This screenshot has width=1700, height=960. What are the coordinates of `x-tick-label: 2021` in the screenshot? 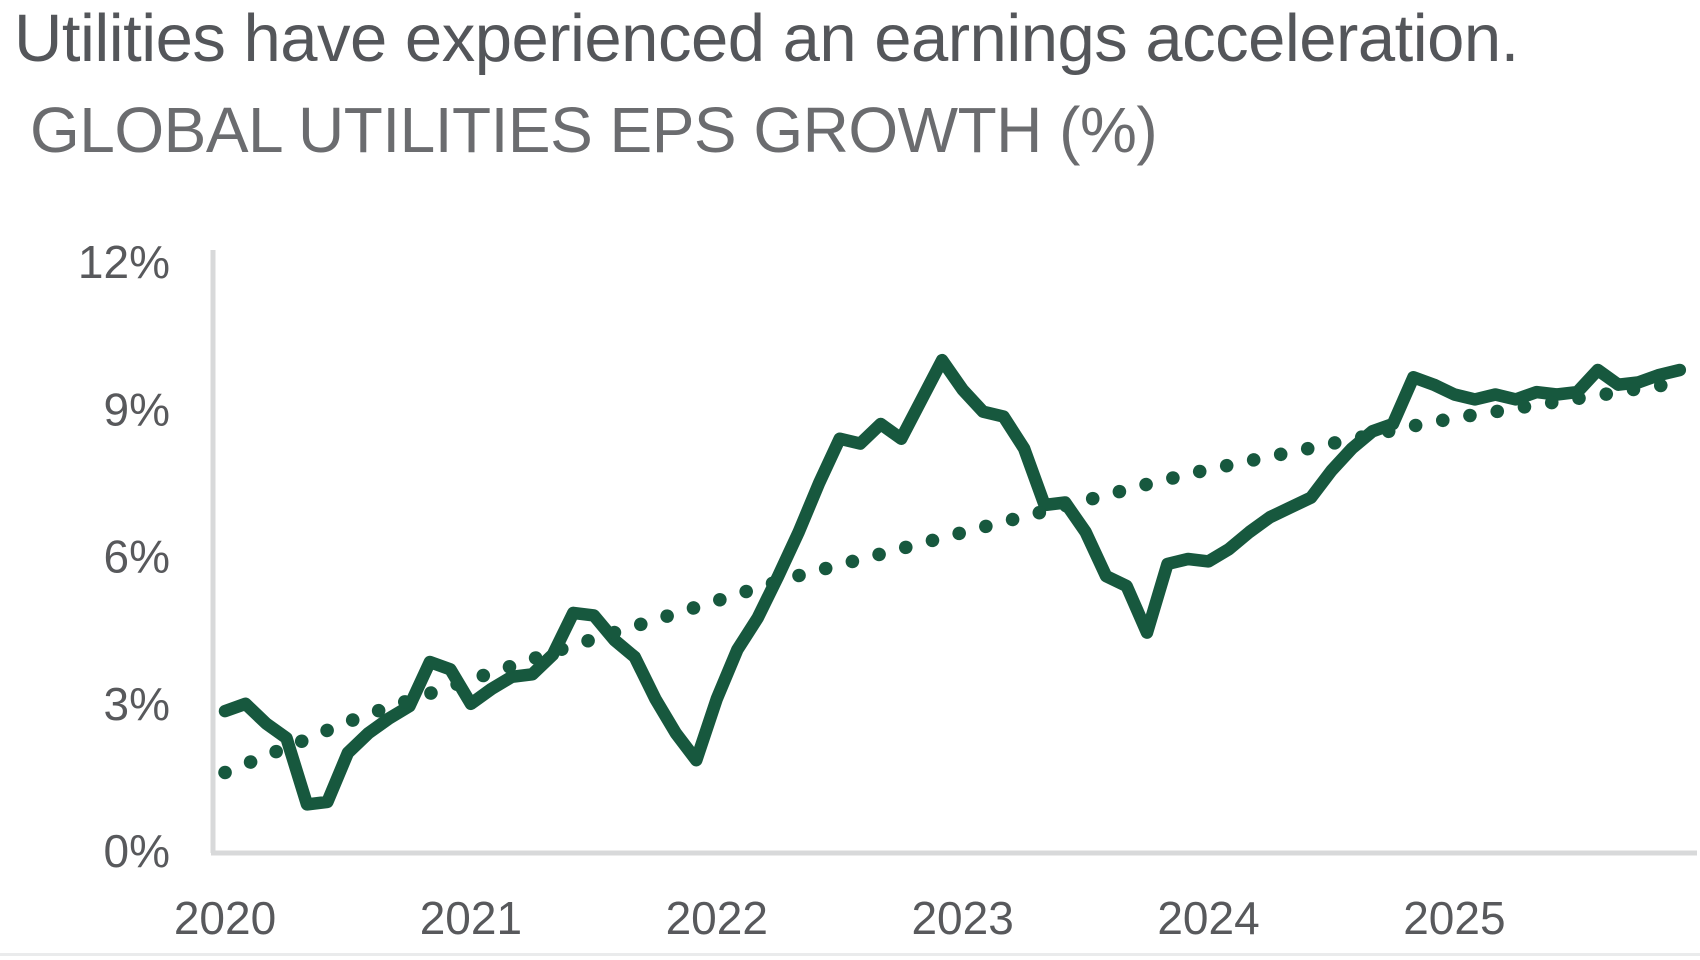 It's located at (471, 918).